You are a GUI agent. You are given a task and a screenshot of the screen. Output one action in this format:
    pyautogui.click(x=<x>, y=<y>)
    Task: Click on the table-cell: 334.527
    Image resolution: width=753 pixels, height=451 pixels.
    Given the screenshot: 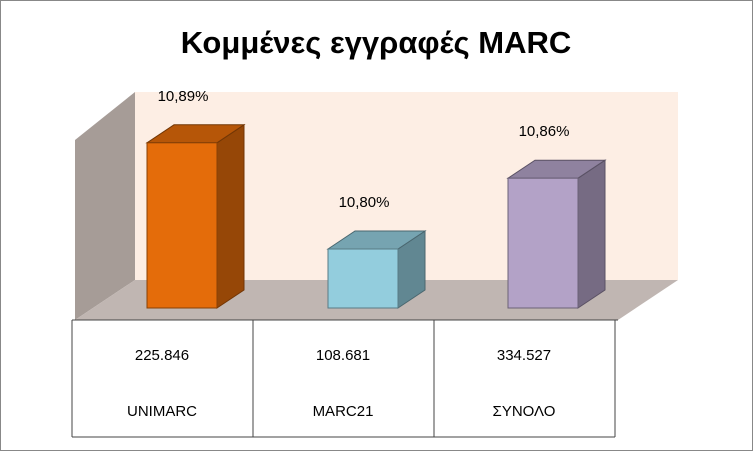 What is the action you would take?
    pyautogui.click(x=524, y=355)
    